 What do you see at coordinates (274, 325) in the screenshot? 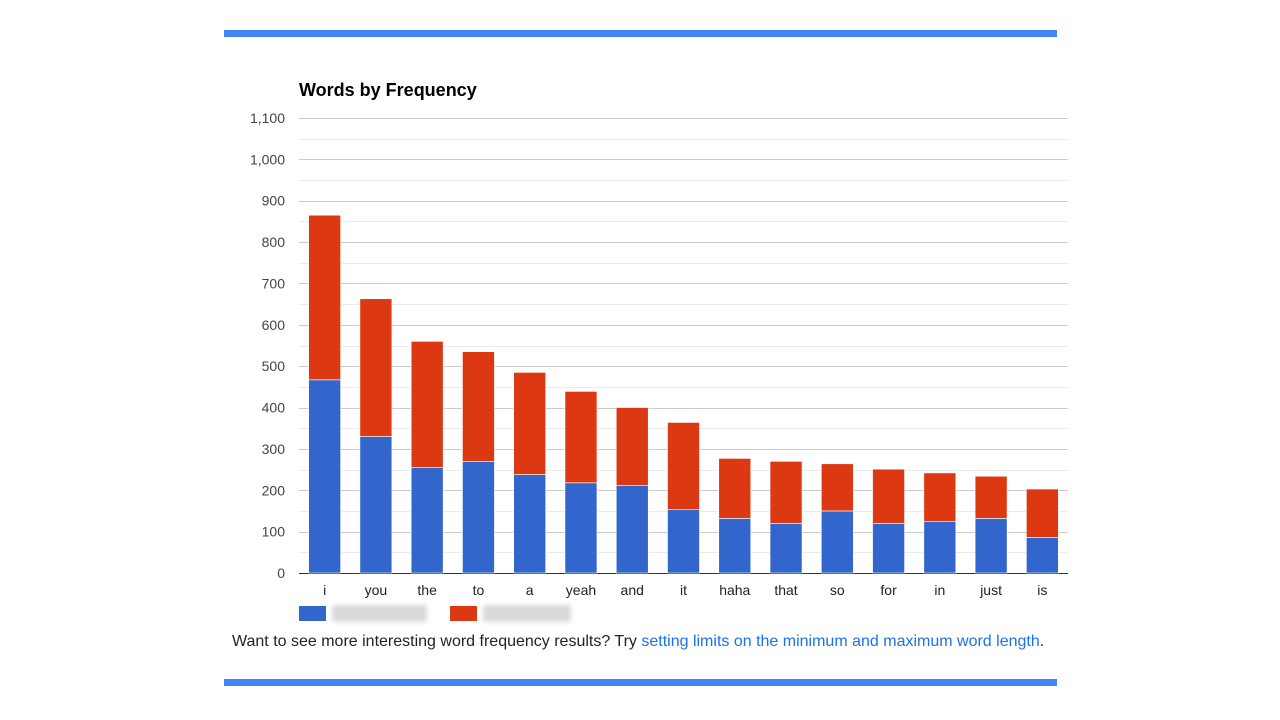
I see `y-tick-label: 600` at bounding box center [274, 325].